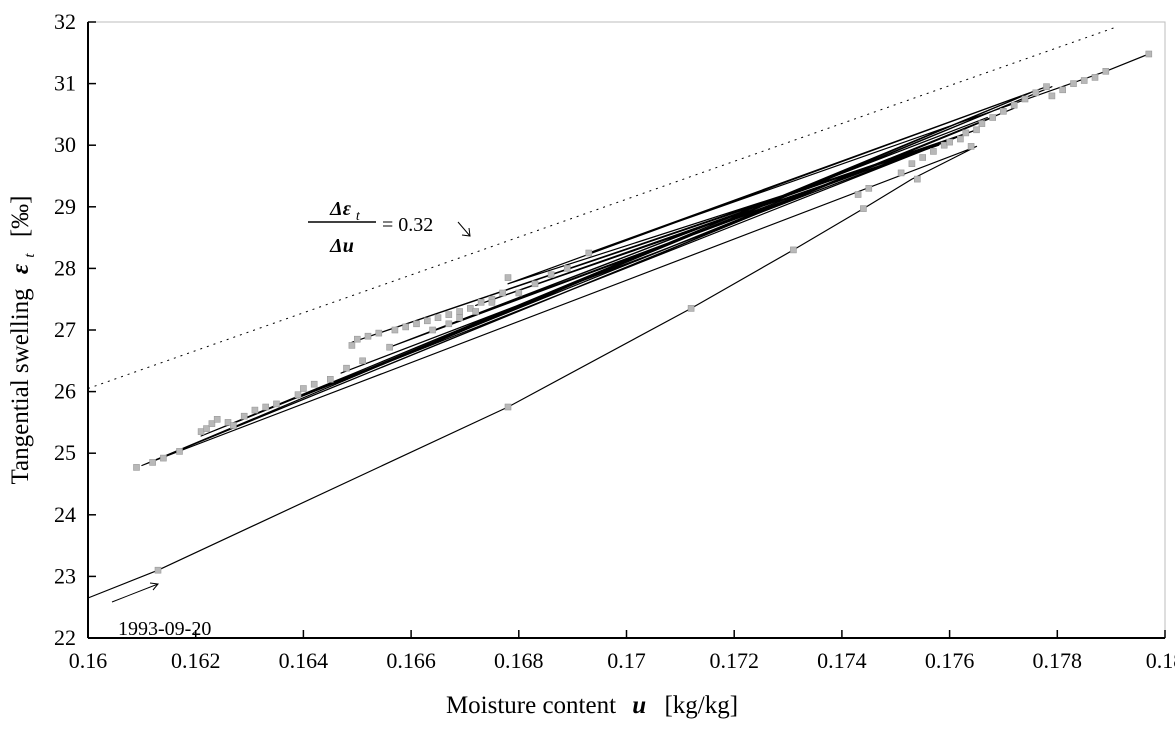 This screenshot has width=1175, height=734. Describe the element at coordinates (65, 144) in the screenshot. I see `y-tick-label: 30` at that location.